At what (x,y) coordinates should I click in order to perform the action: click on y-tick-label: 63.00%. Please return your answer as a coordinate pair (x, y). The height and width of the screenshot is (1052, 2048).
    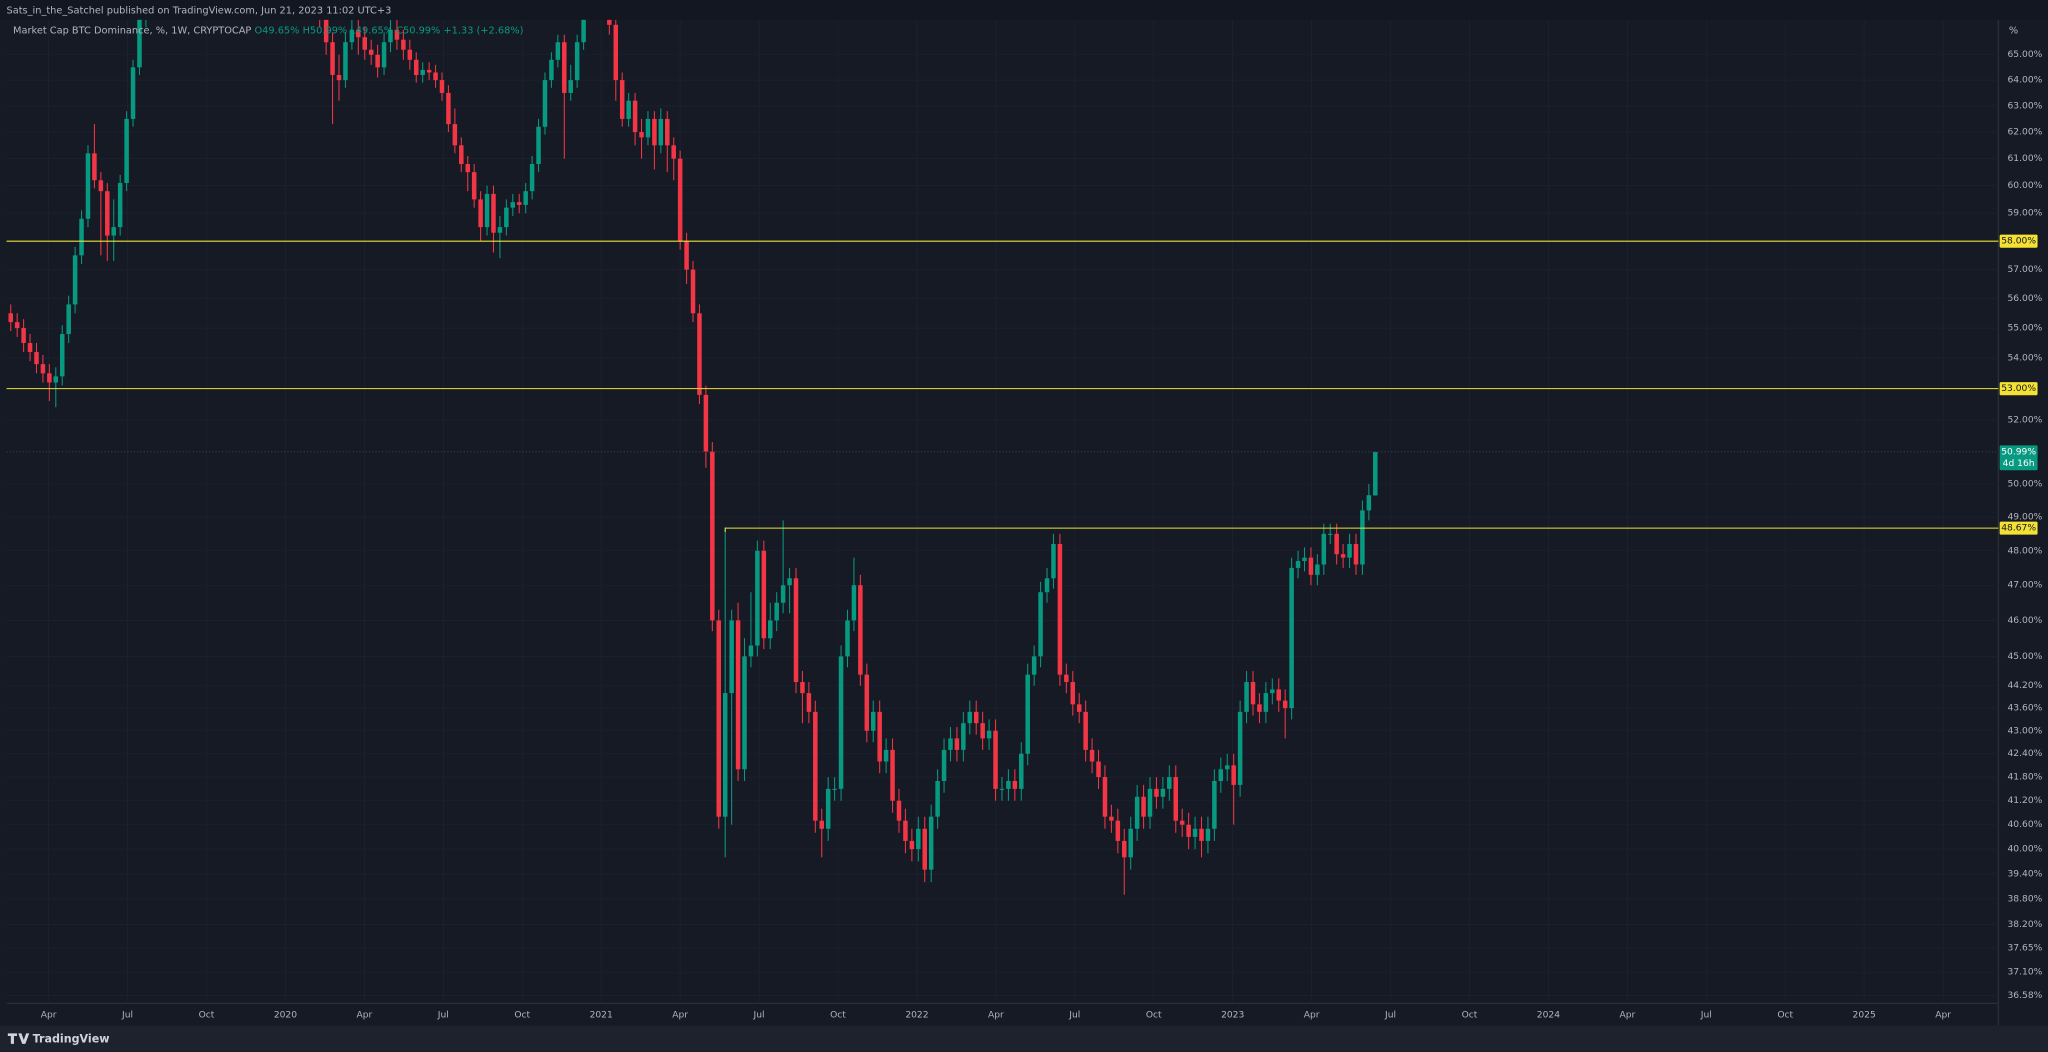
    Looking at the image, I should click on (2025, 106).